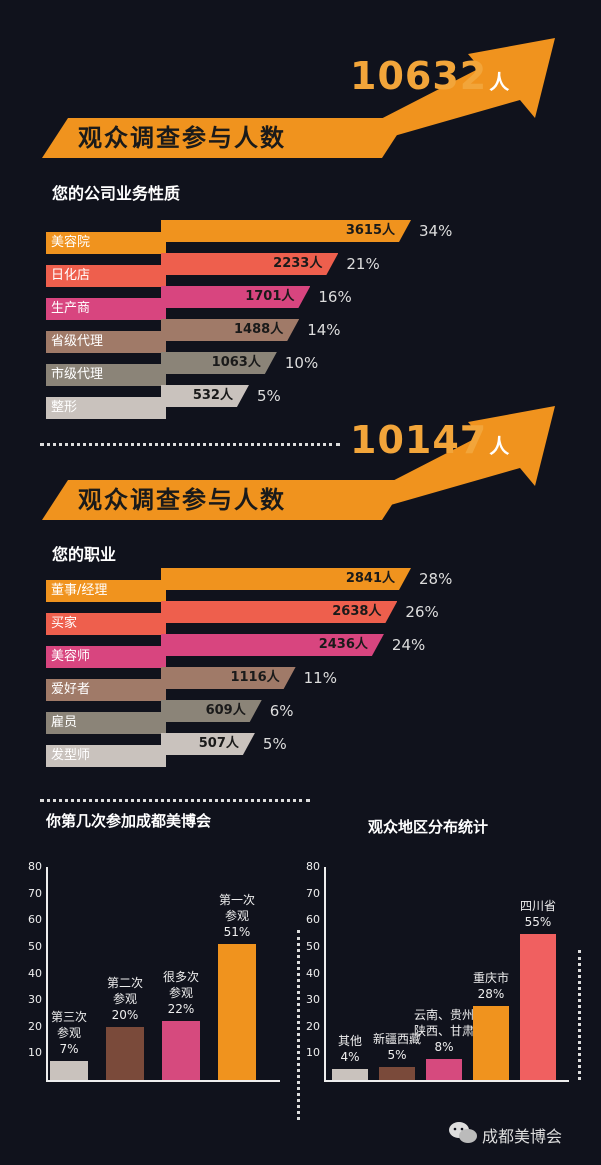  I want to click on section-subtitle-1: 您的公司业务性质, so click(116, 193).